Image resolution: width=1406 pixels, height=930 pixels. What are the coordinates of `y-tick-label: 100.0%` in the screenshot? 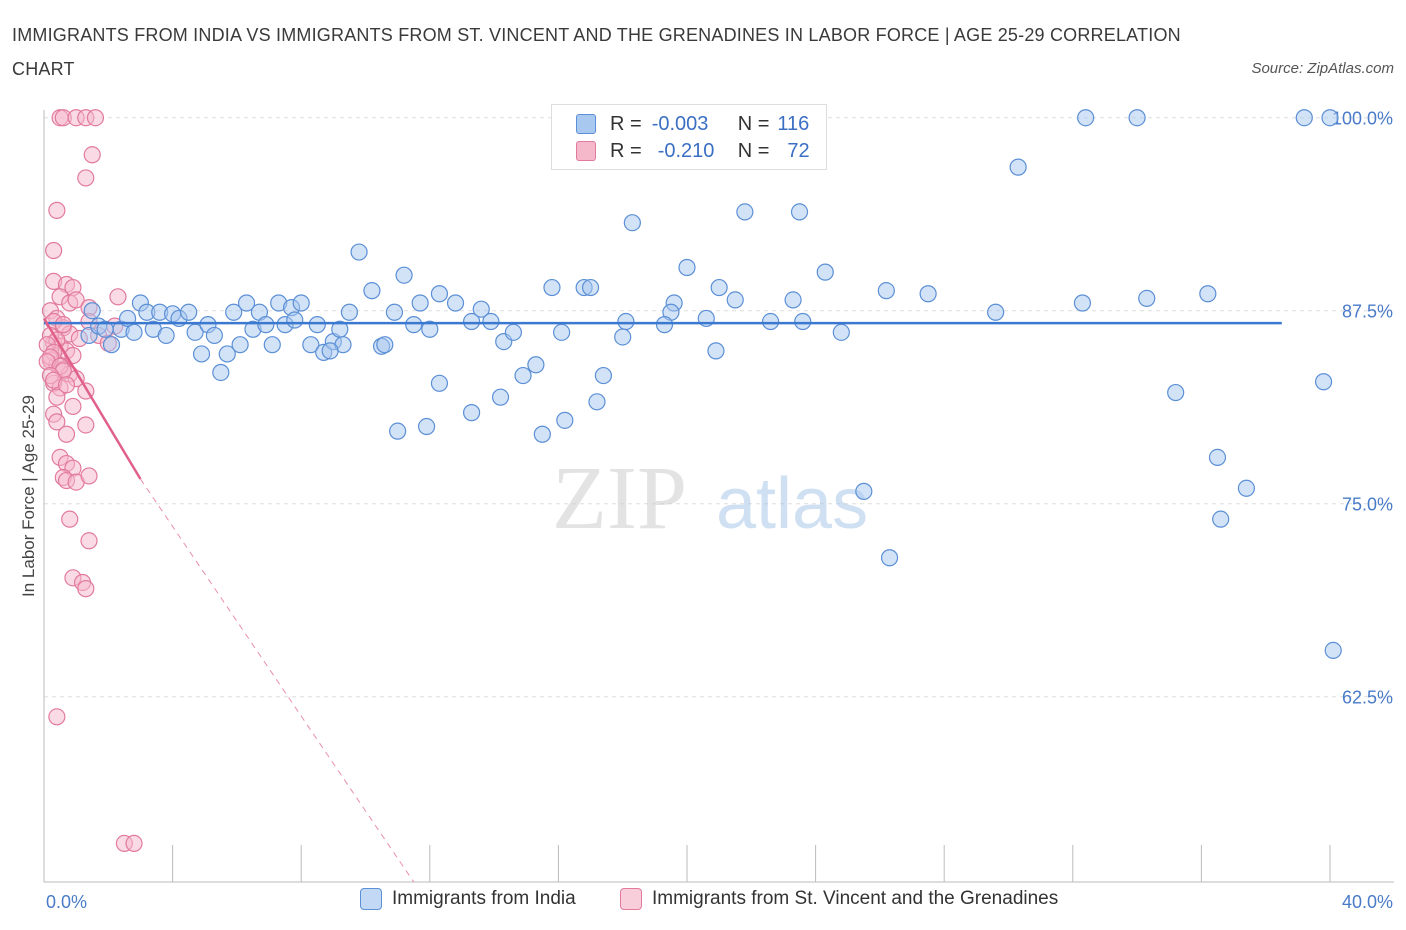 It's located at (1362, 119).